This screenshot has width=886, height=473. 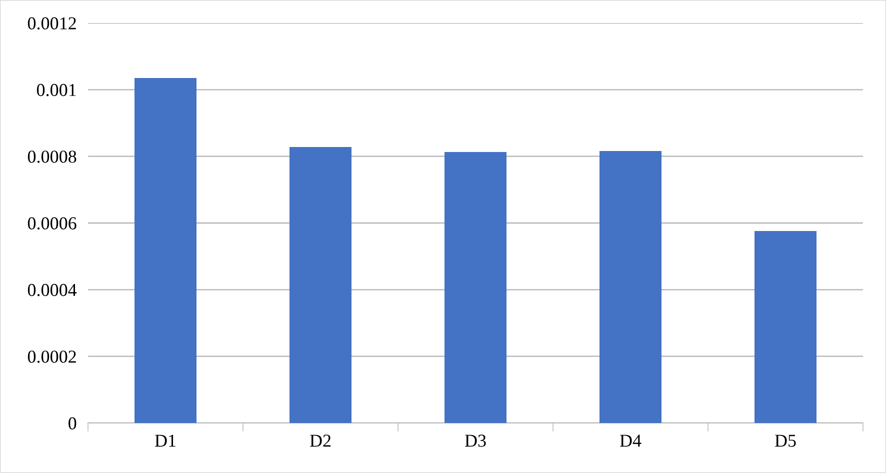 I want to click on x-tick-label: D5, so click(x=785, y=440).